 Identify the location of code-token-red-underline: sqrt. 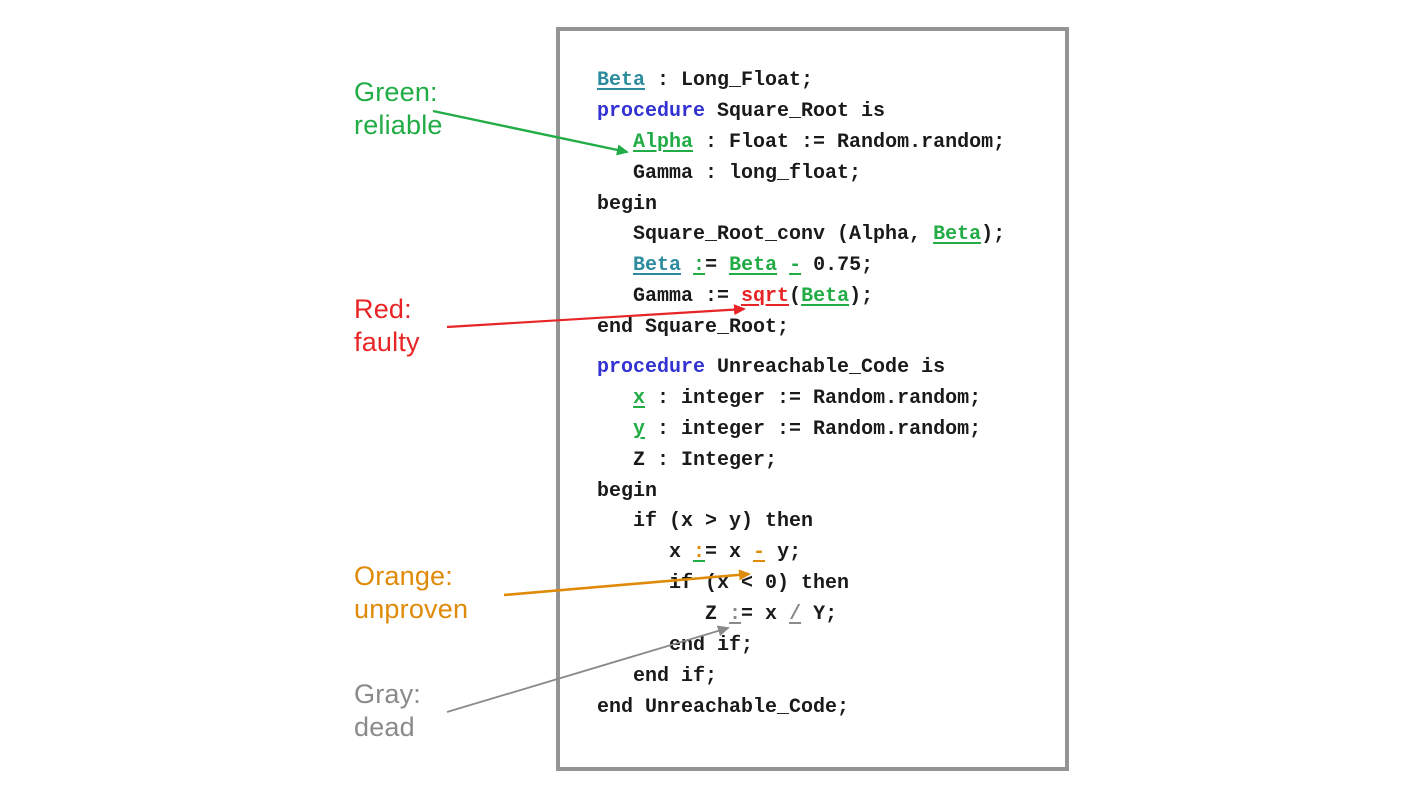
(765, 297).